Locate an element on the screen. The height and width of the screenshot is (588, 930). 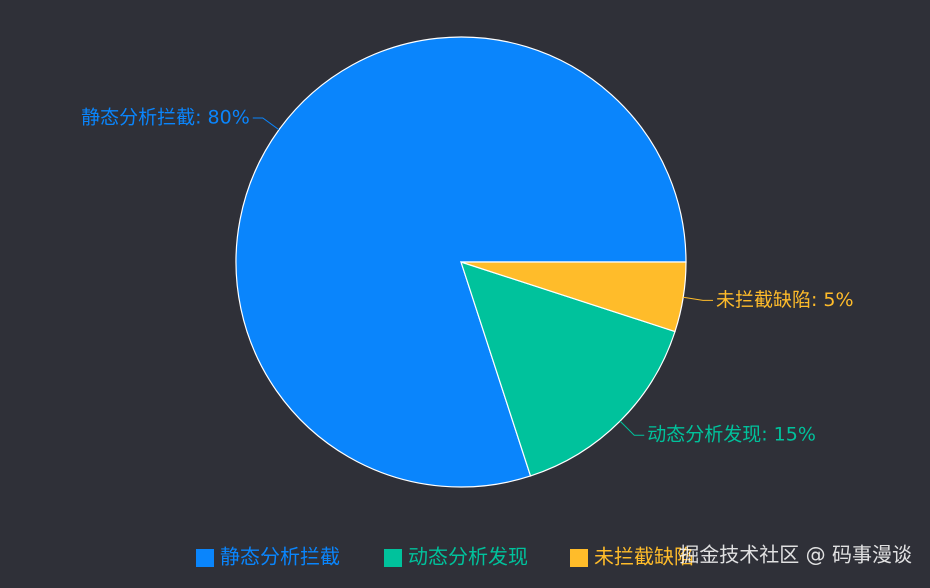
data-label: 未拦截缺陷: 5% is located at coordinates (785, 300).